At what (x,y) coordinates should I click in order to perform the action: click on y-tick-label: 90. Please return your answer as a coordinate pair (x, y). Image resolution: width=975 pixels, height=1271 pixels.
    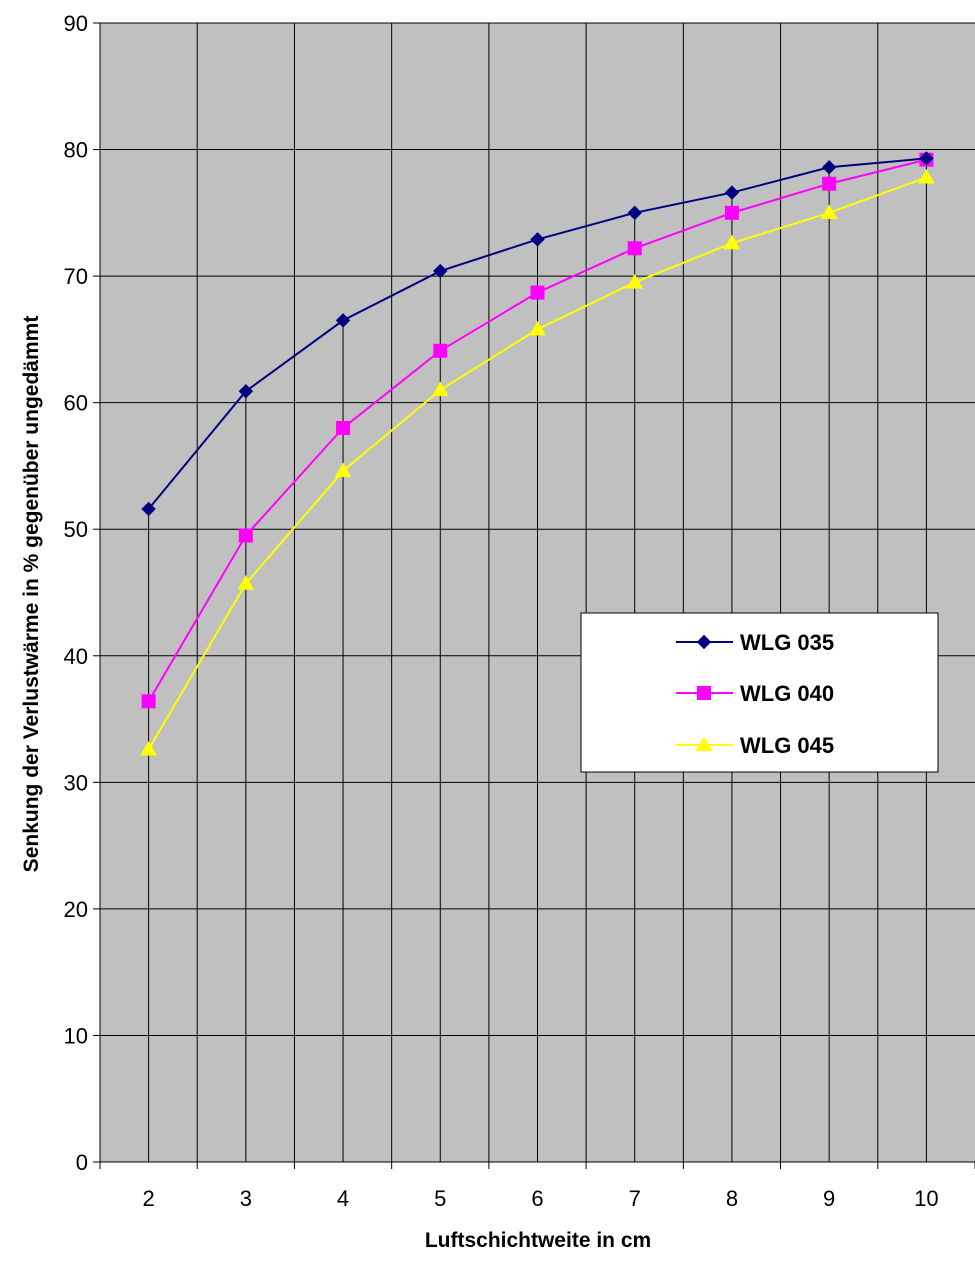
    Looking at the image, I should click on (76, 23).